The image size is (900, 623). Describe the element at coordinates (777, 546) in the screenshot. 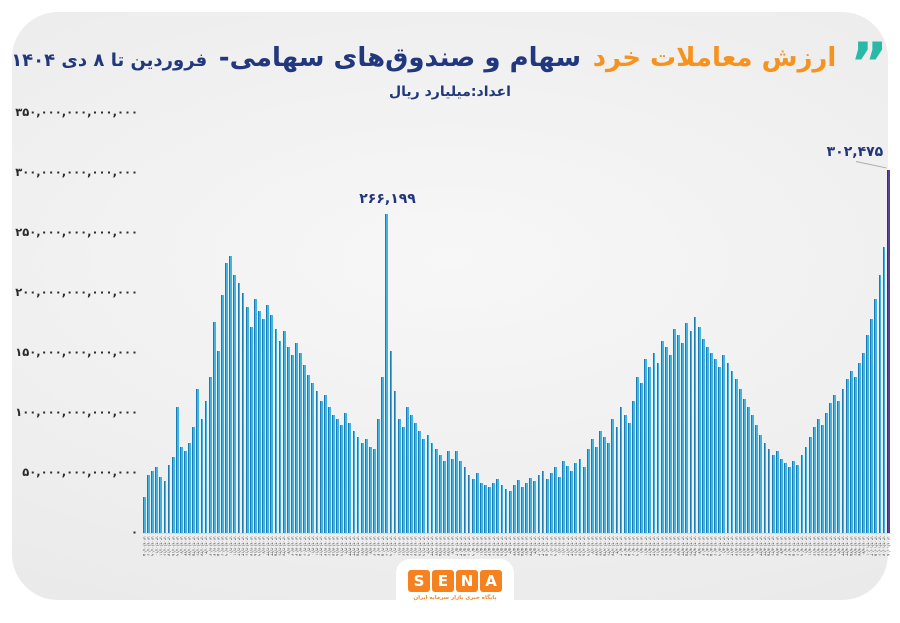

I see `x-axis-label: ۱۴۰۴/۰۸/۲۷` at that location.